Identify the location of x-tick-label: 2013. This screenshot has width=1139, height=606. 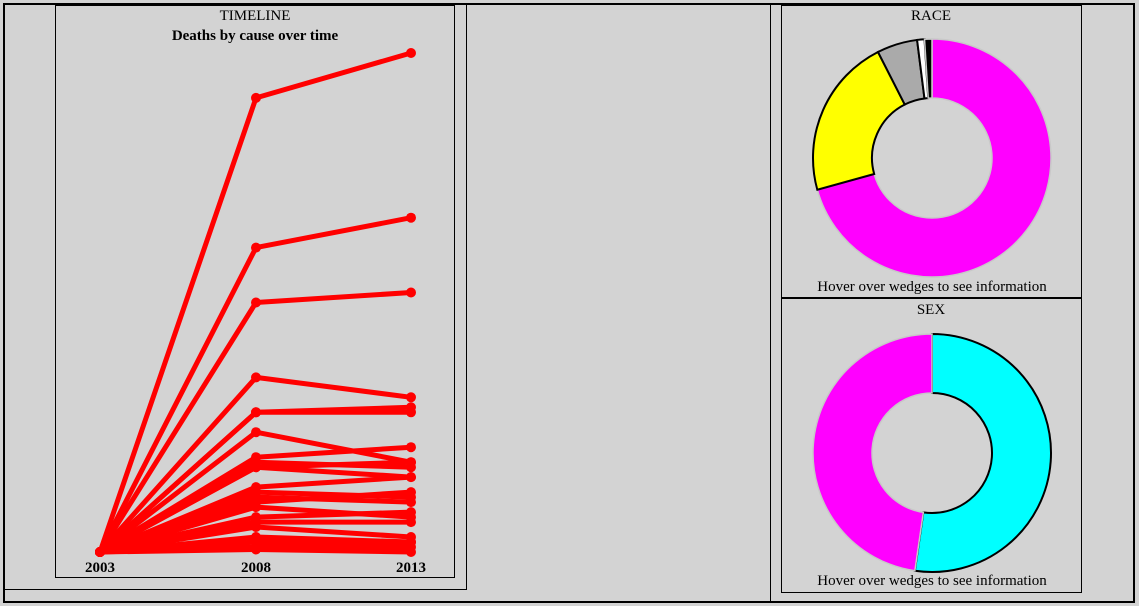
(411, 568).